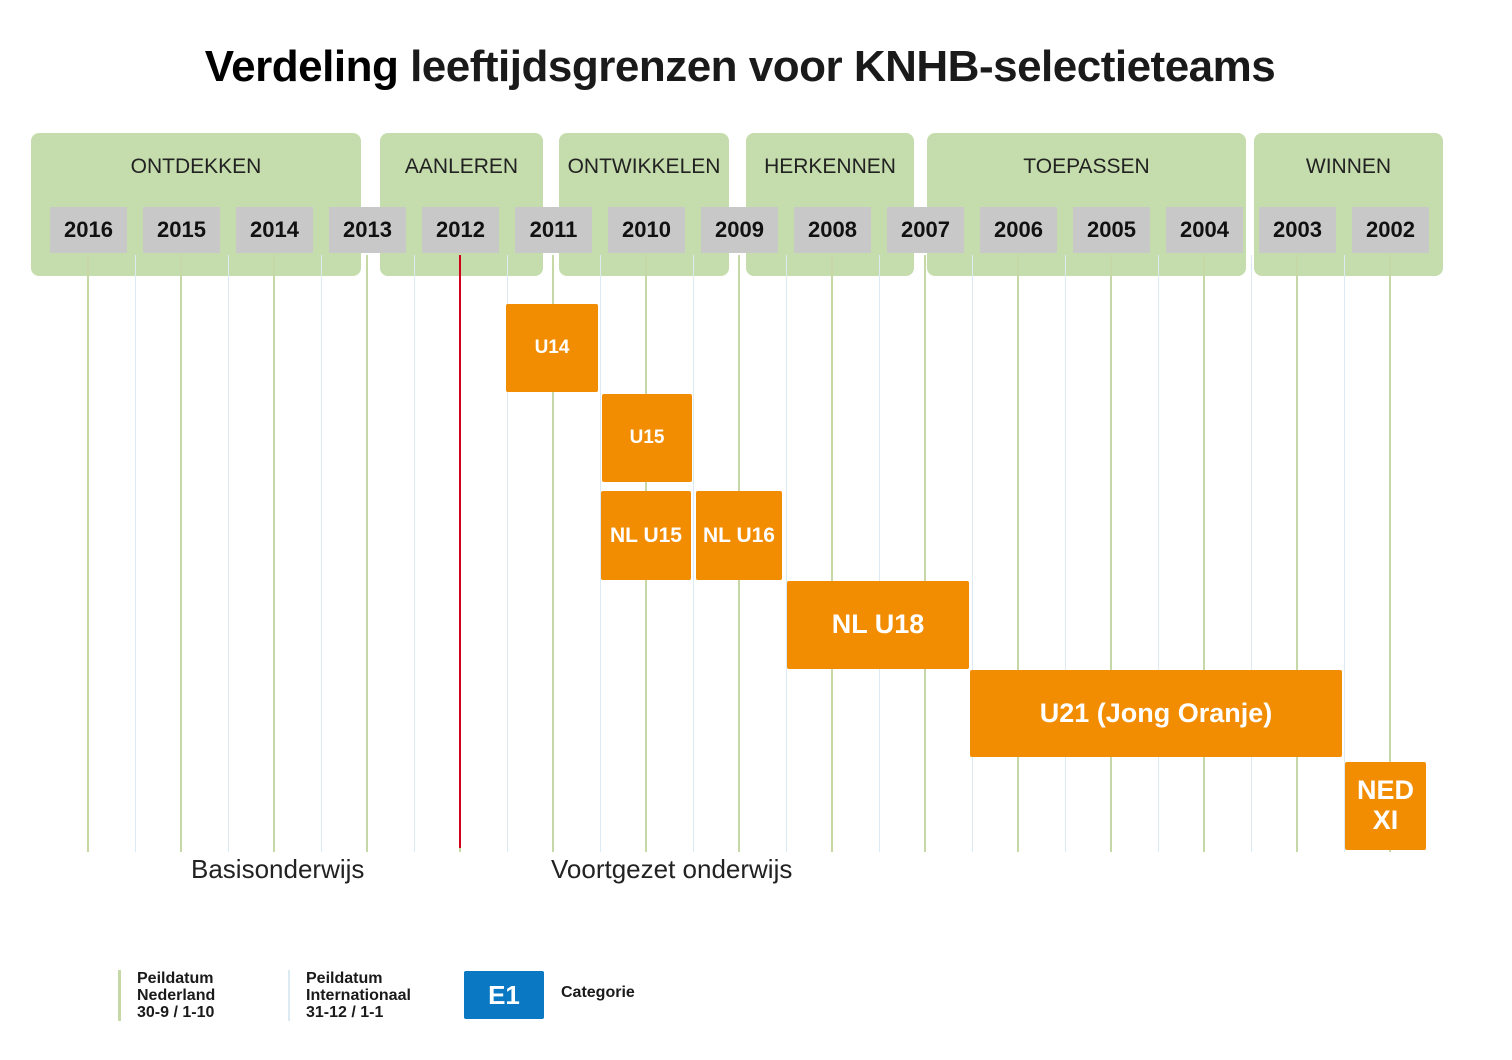 Image resolution: width=1512 pixels, height=1060 pixels. Describe the element at coordinates (345, 1012) in the screenshot. I see `legend-int-line3: 31-12 / 1-1` at that location.